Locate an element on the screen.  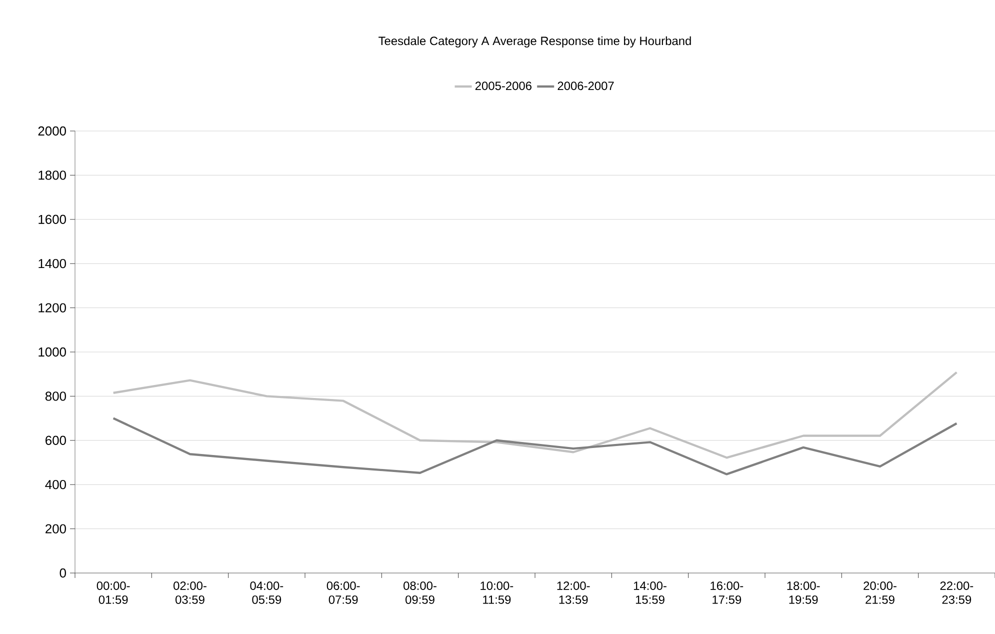
x-tick-label: 22:00-23:59 is located at coordinates (957, 593).